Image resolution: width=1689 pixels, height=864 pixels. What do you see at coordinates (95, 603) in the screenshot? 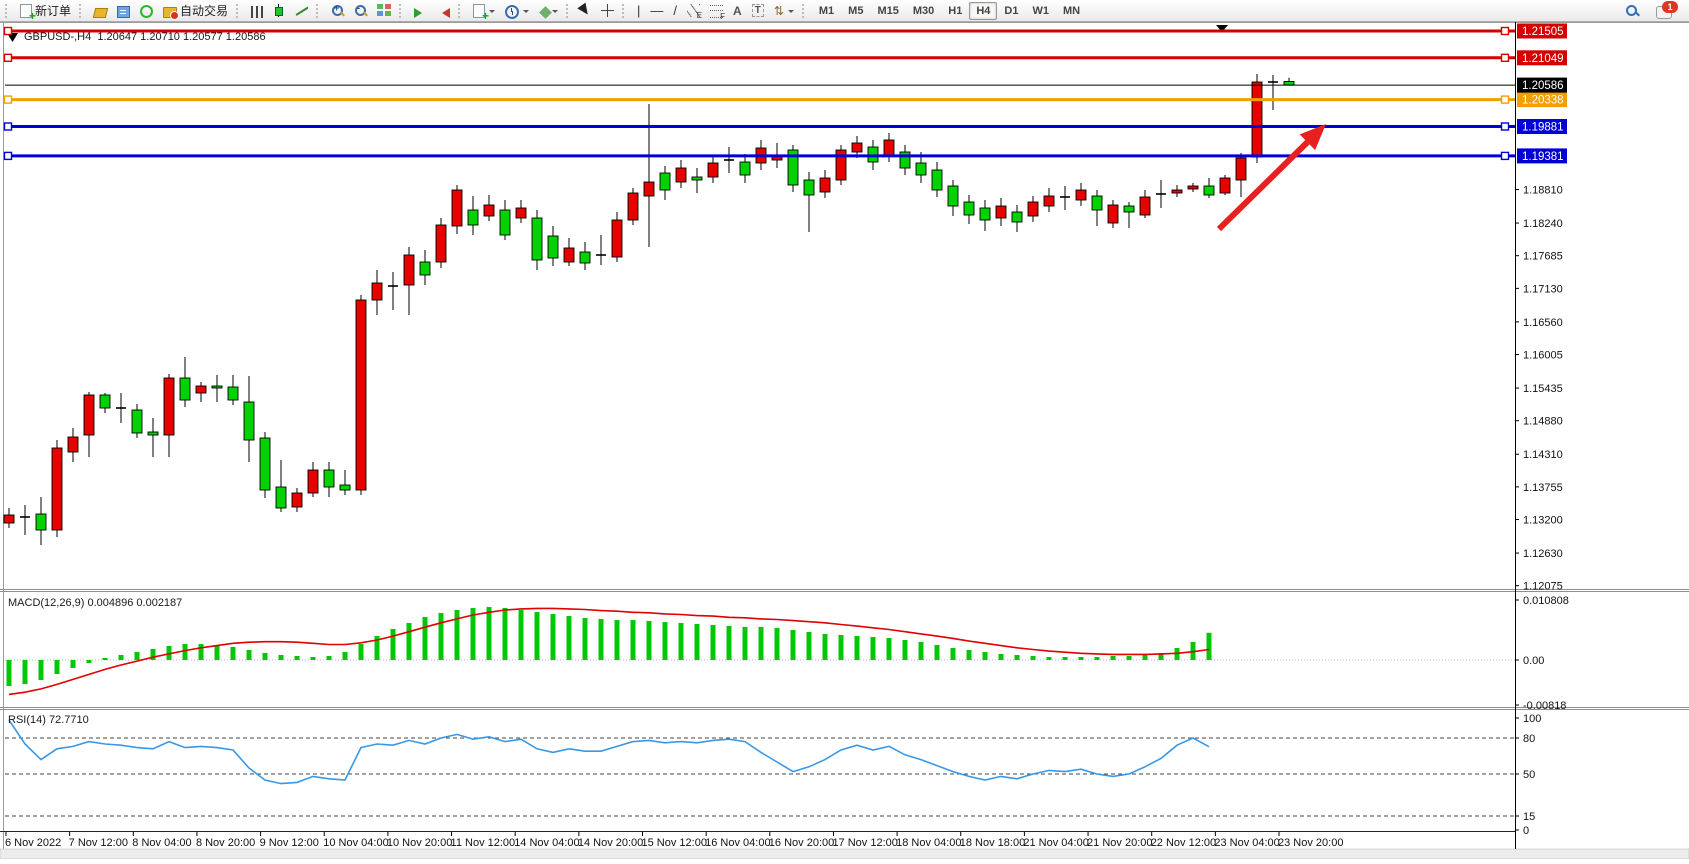
I see `macd-indicator-label: MACD(12,26,9) 0.004896 0.002187` at bounding box center [95, 603].